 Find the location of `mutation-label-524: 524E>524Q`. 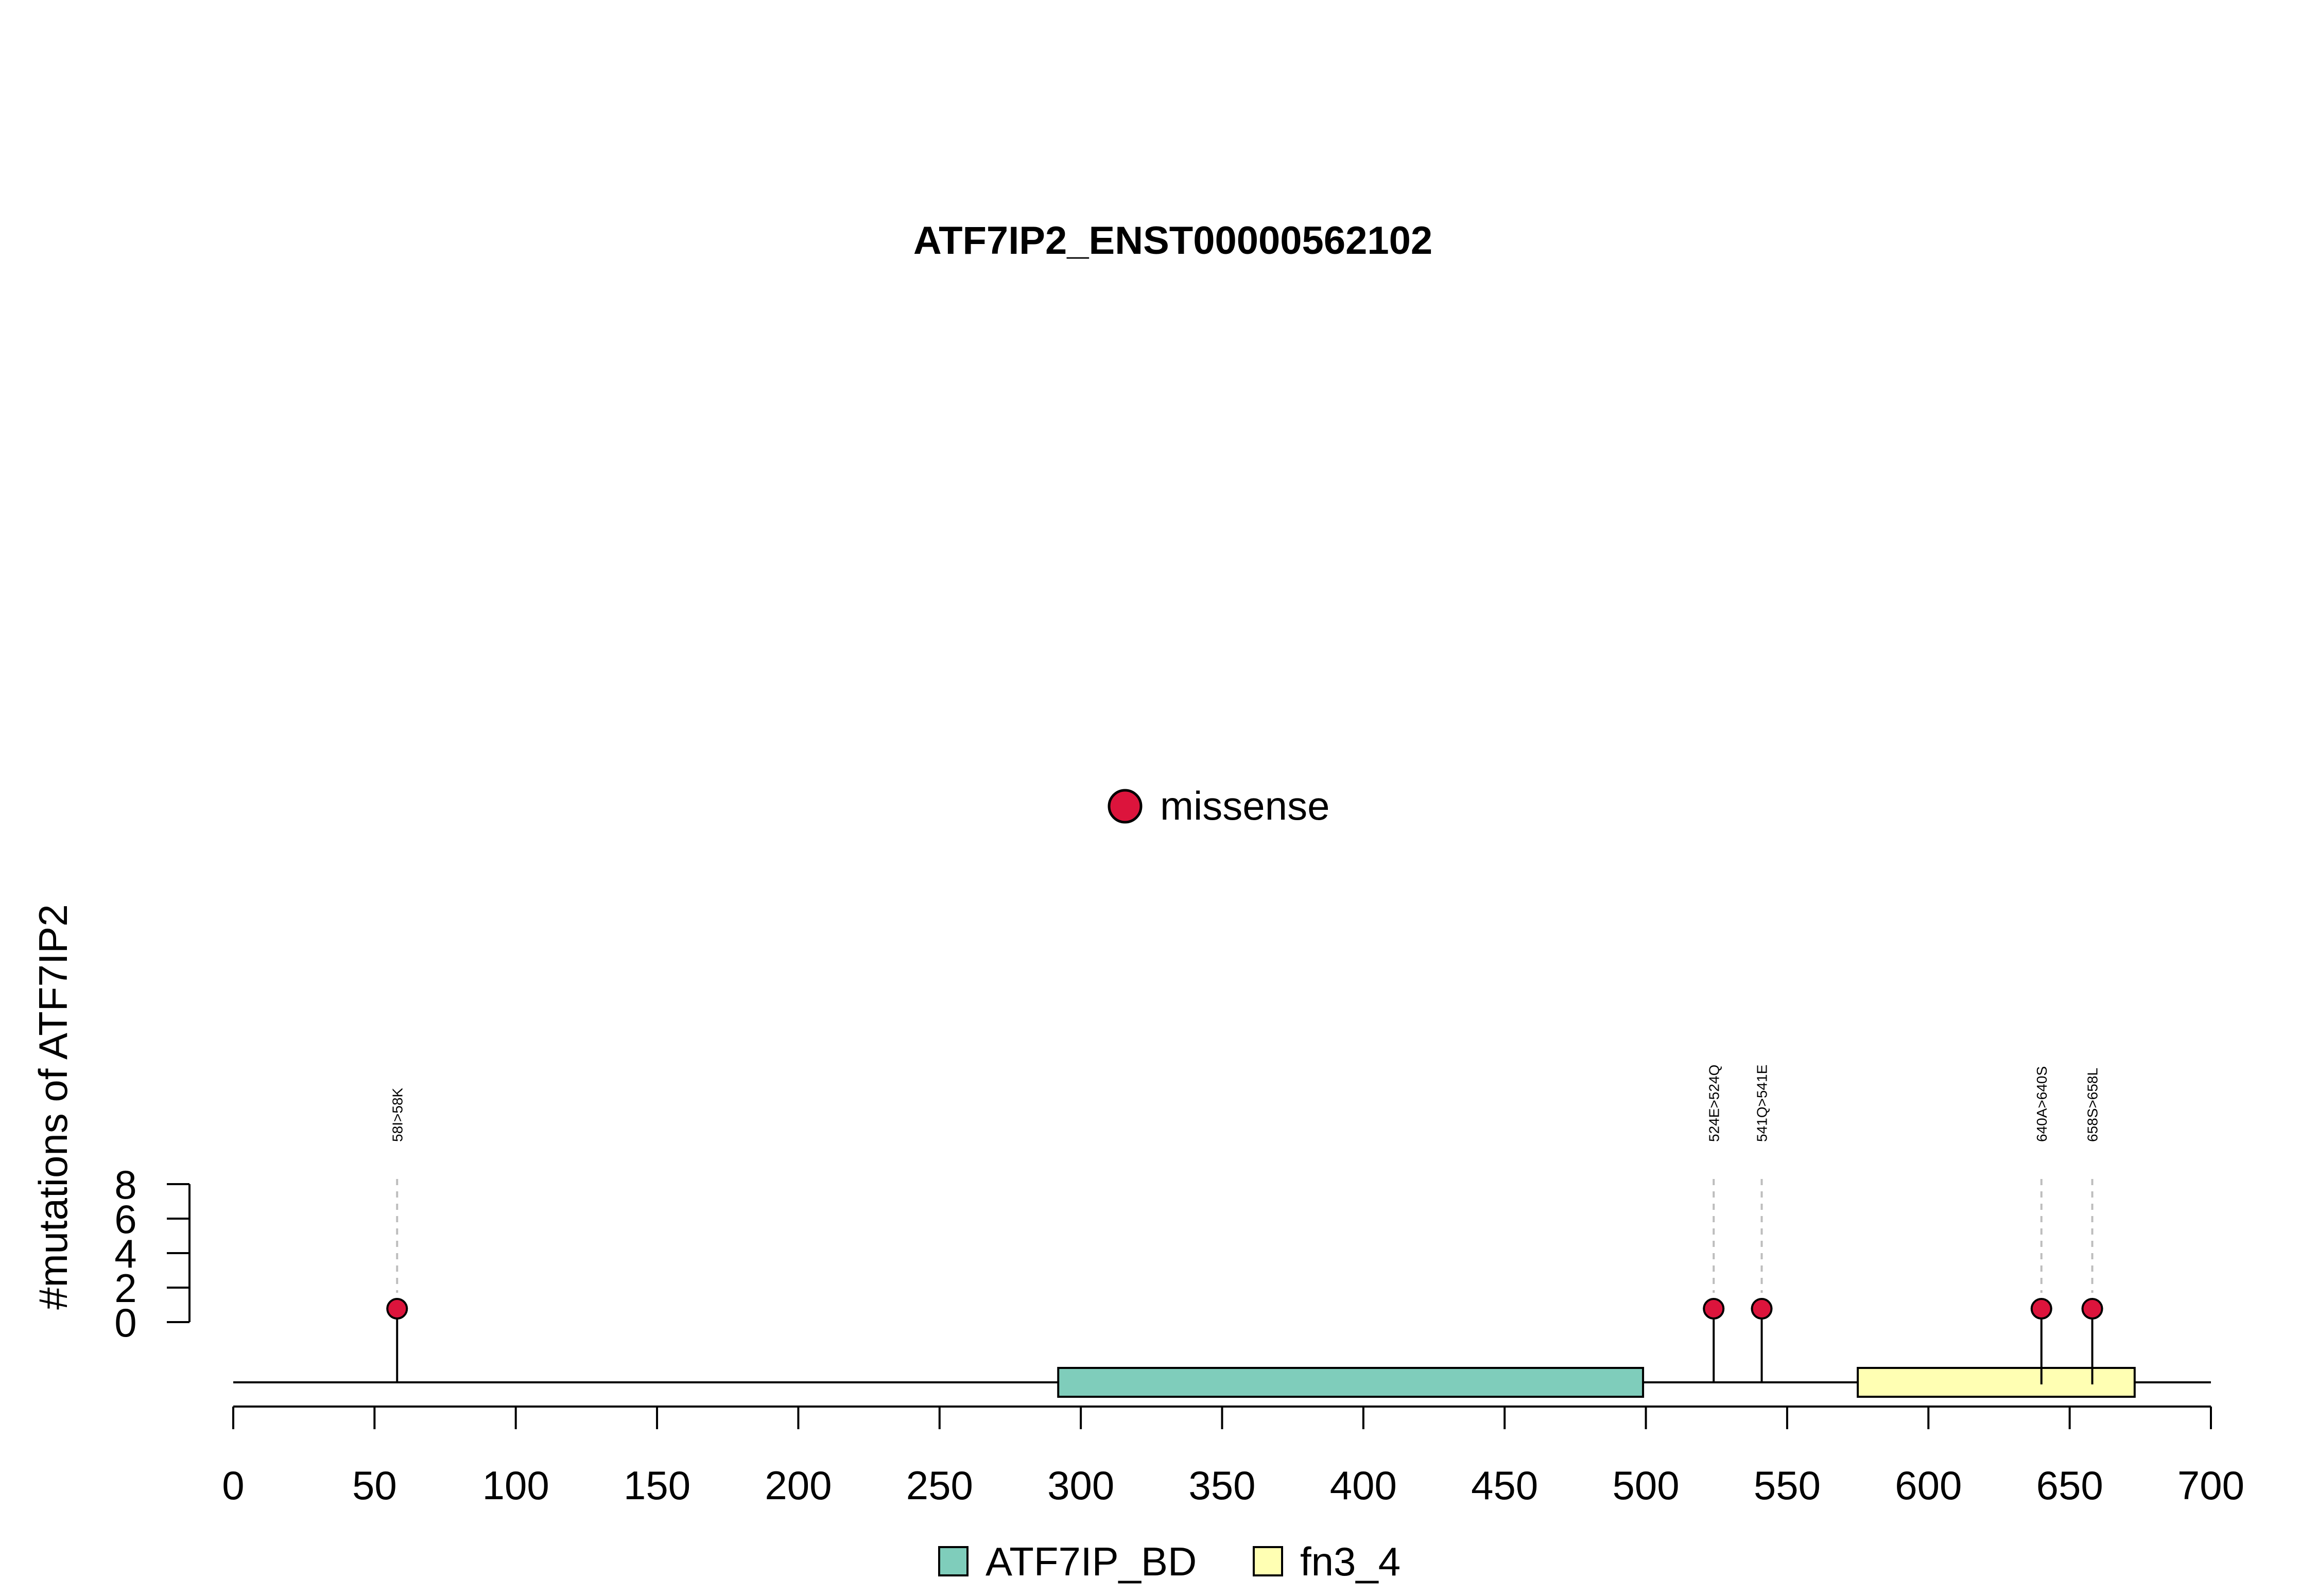

mutation-label-524: 524E>524Q is located at coordinates (1714, 1103).